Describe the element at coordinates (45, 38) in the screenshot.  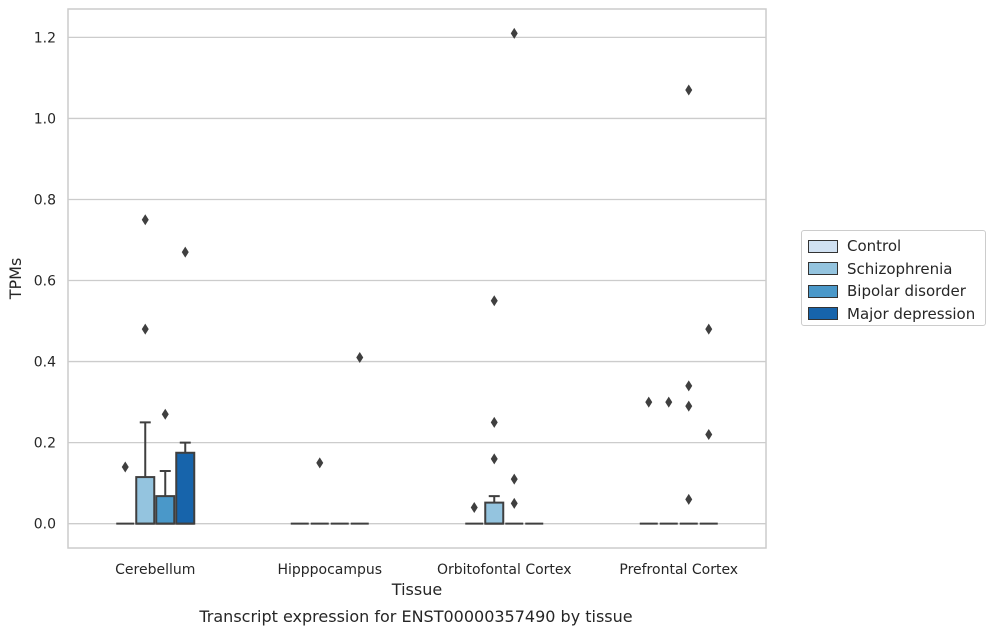
I see `y-tick-label: 1.2` at that location.